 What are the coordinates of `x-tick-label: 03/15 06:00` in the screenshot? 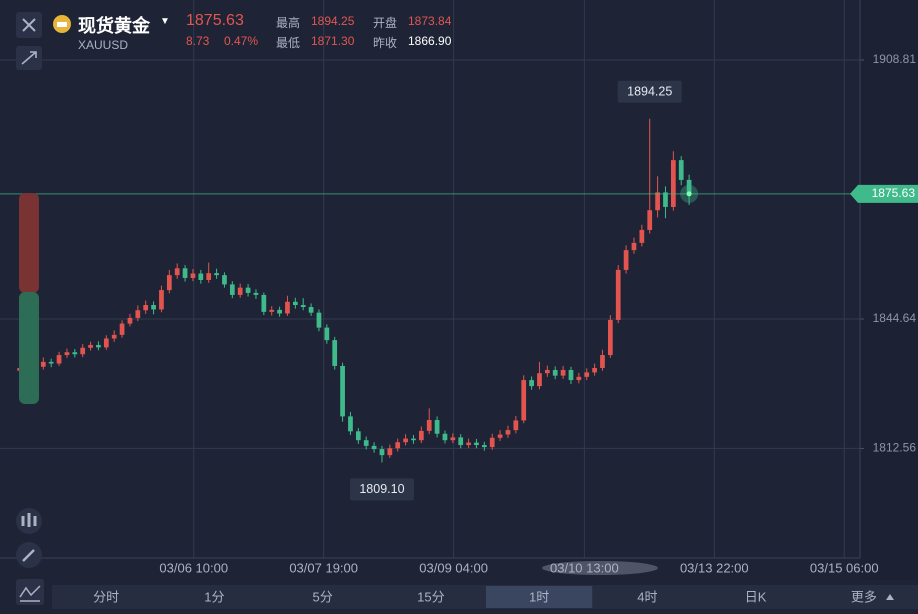 It's located at (844, 567).